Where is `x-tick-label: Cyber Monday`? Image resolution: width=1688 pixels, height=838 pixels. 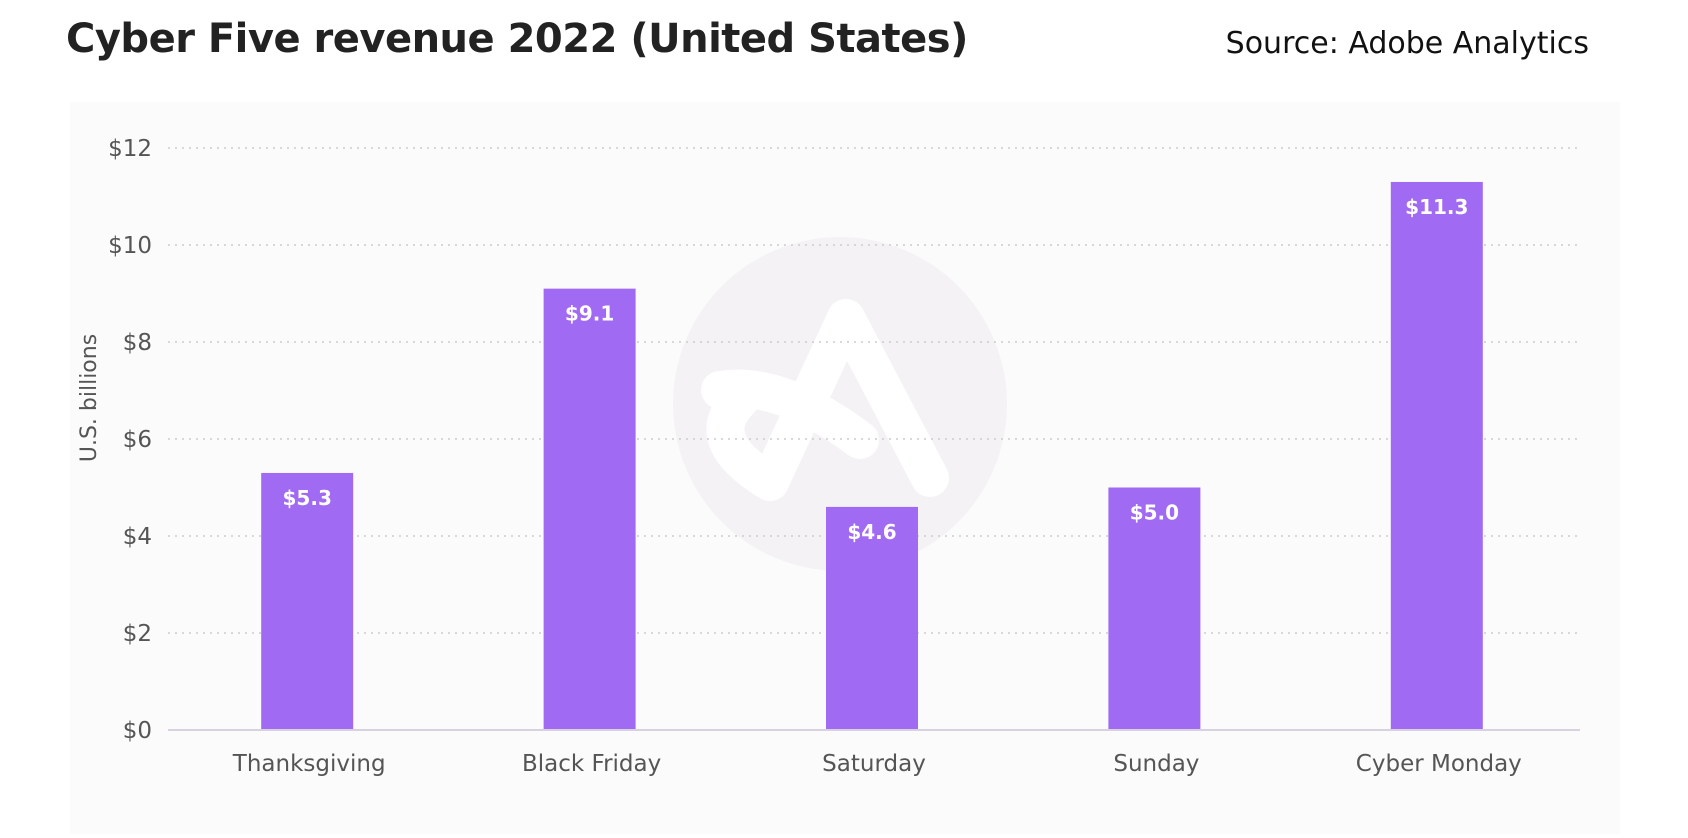 x-tick-label: Cyber Monday is located at coordinates (1439, 764).